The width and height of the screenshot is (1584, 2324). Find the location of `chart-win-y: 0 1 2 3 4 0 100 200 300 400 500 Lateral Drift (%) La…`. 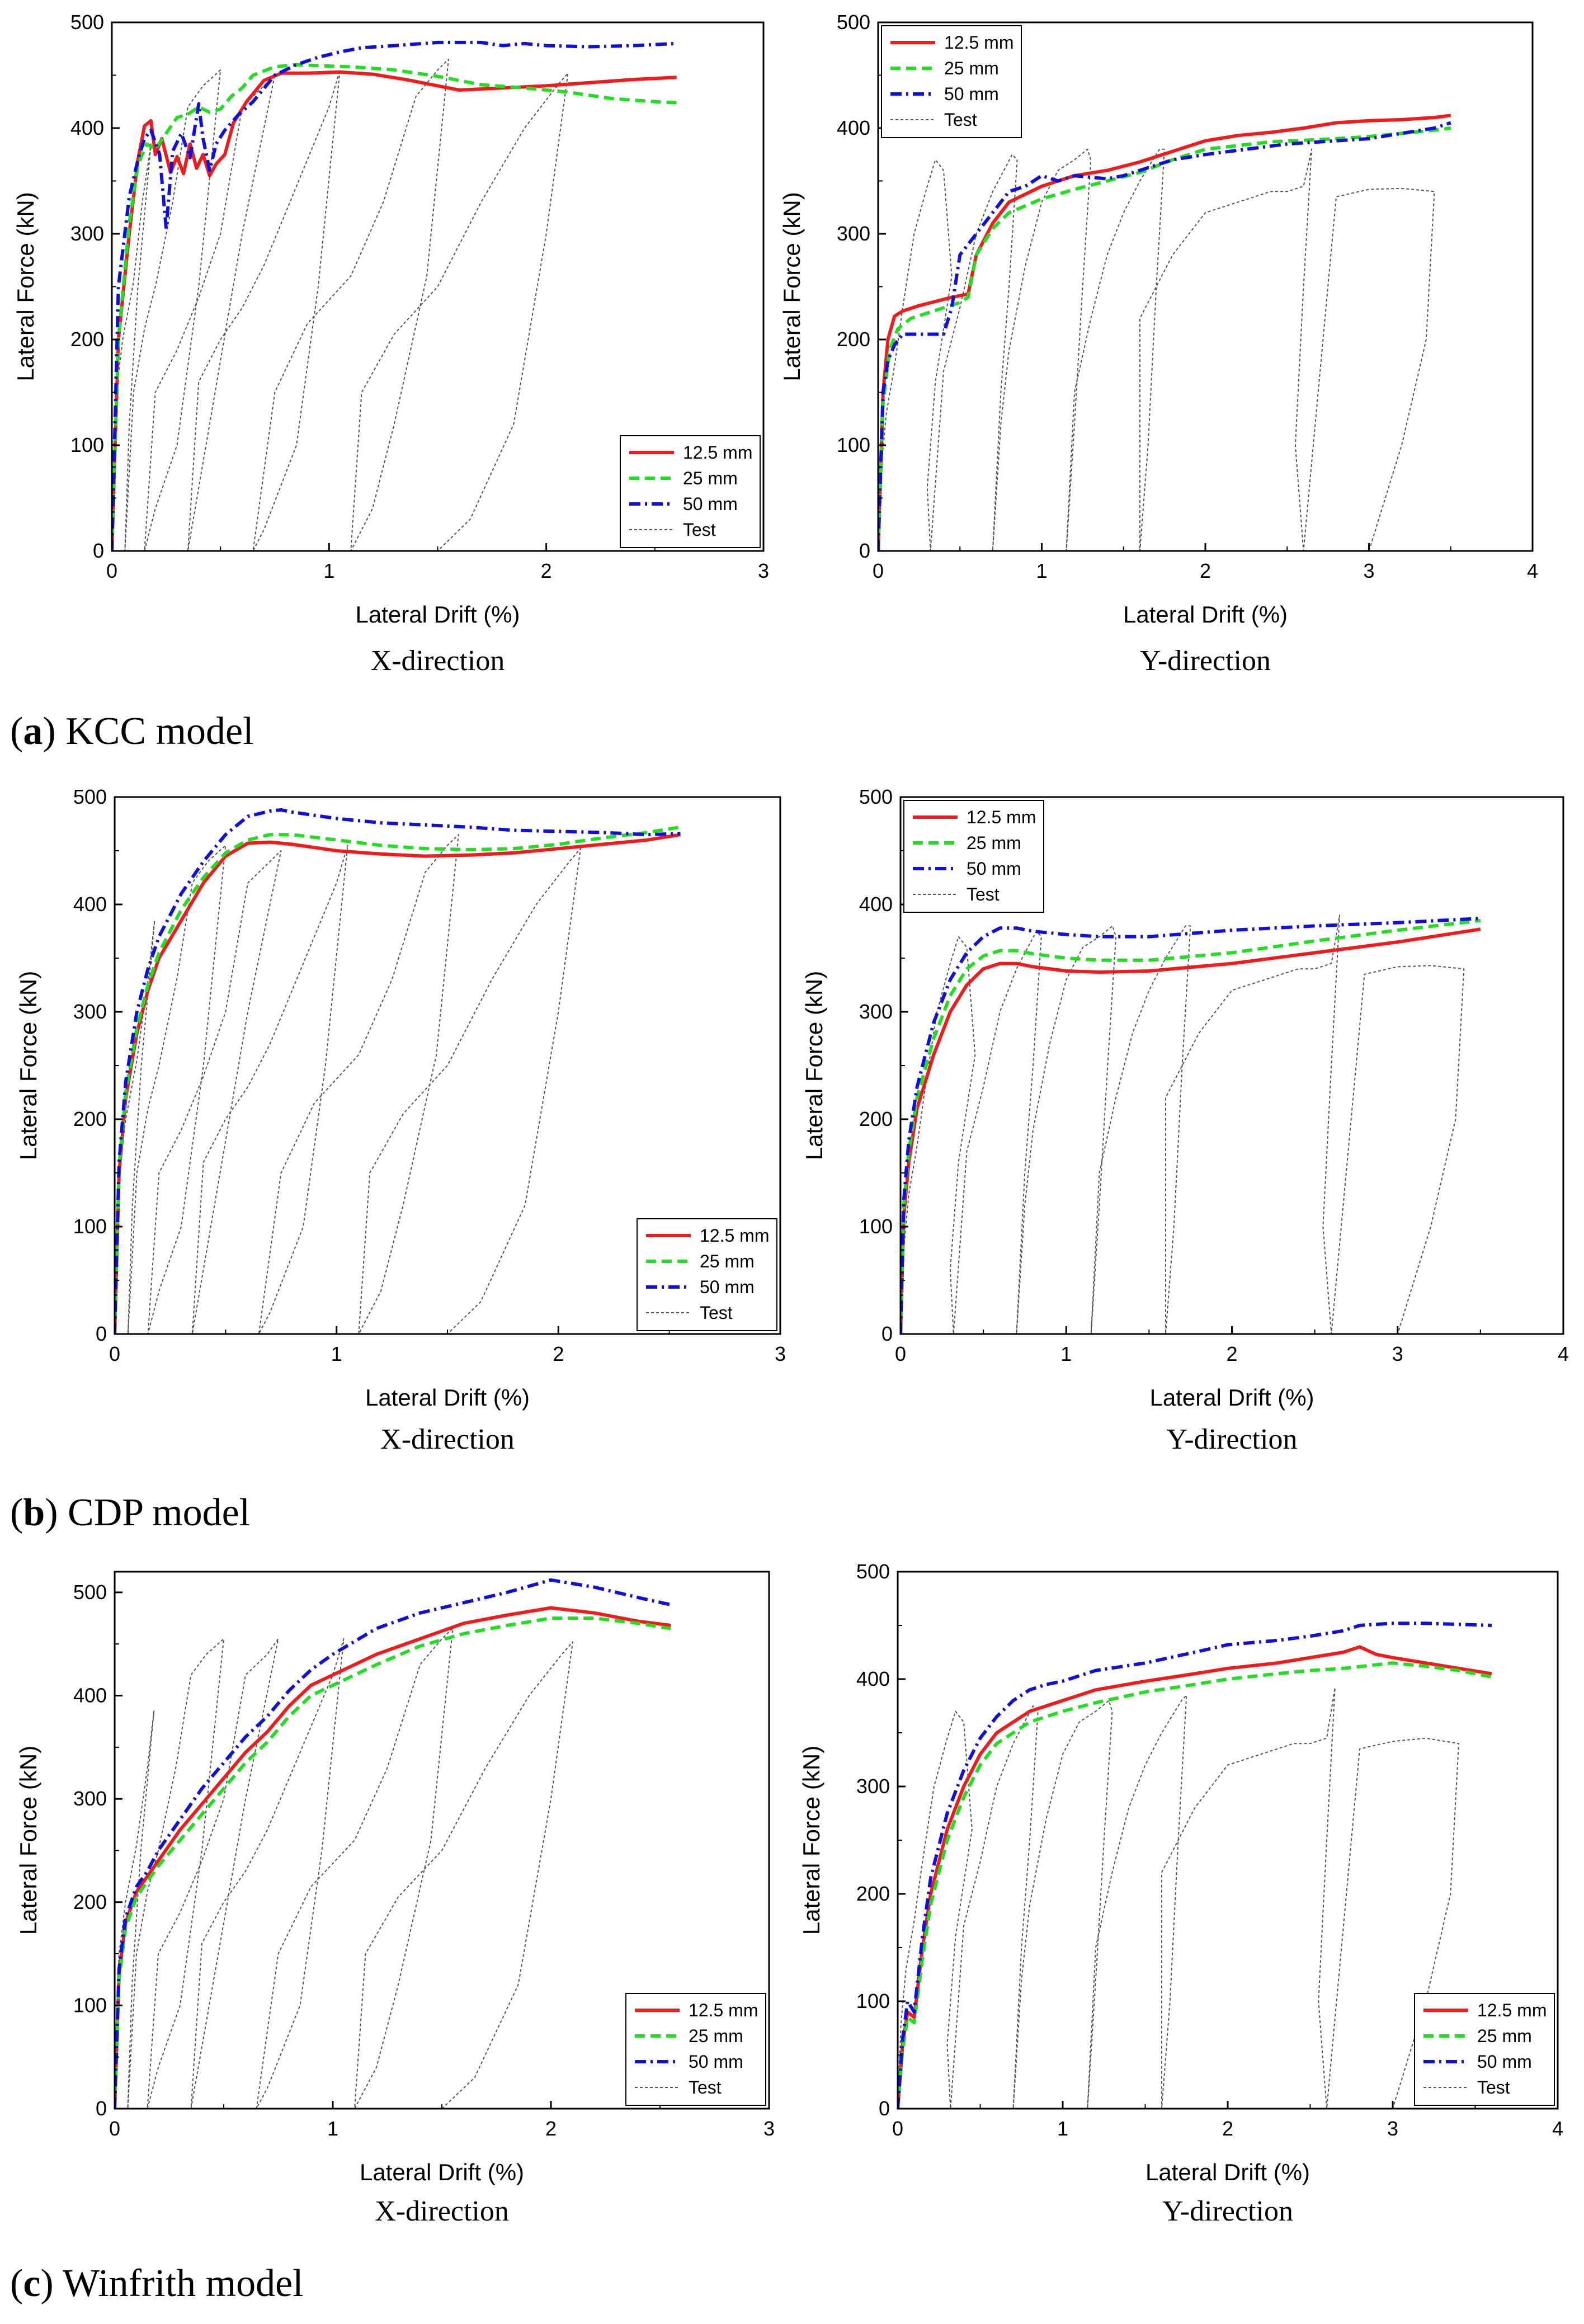

chart-win-y: 0 1 2 3 4 0 100 200 300 400 500 Lateral Drift (%) La… is located at coordinates (1180, 1894).